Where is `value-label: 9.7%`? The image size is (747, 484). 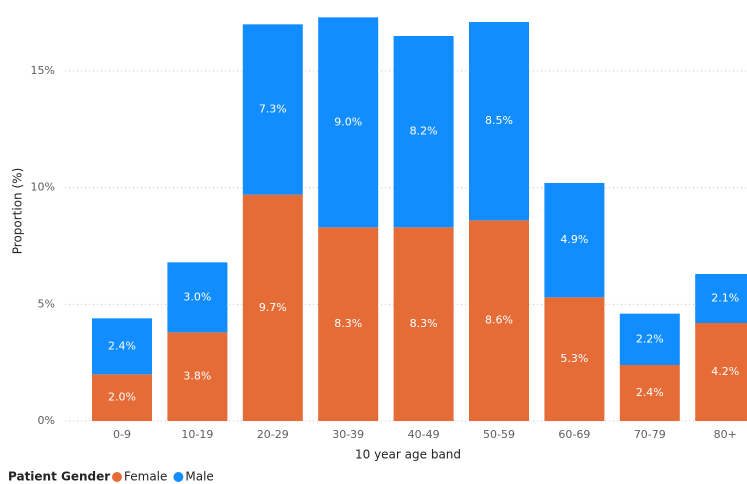
value-label: 9.7% is located at coordinates (273, 307).